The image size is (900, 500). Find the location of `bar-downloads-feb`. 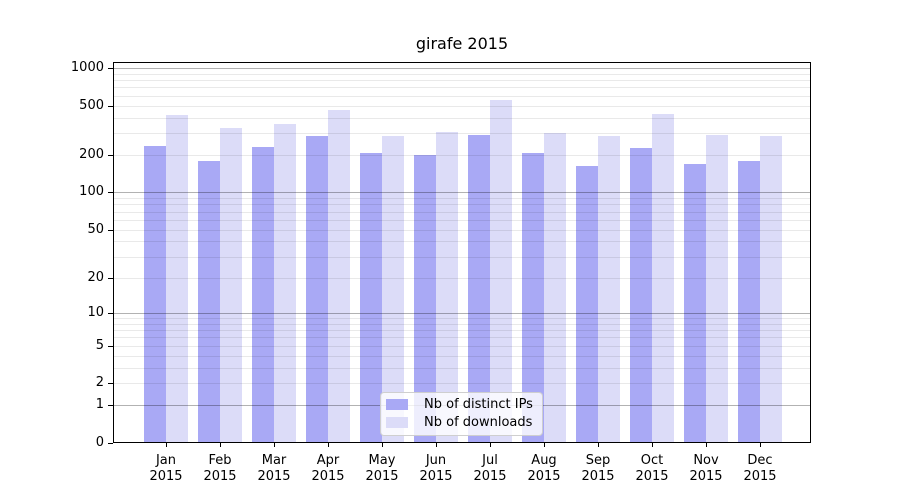

bar-downloads-feb is located at coordinates (231, 285).